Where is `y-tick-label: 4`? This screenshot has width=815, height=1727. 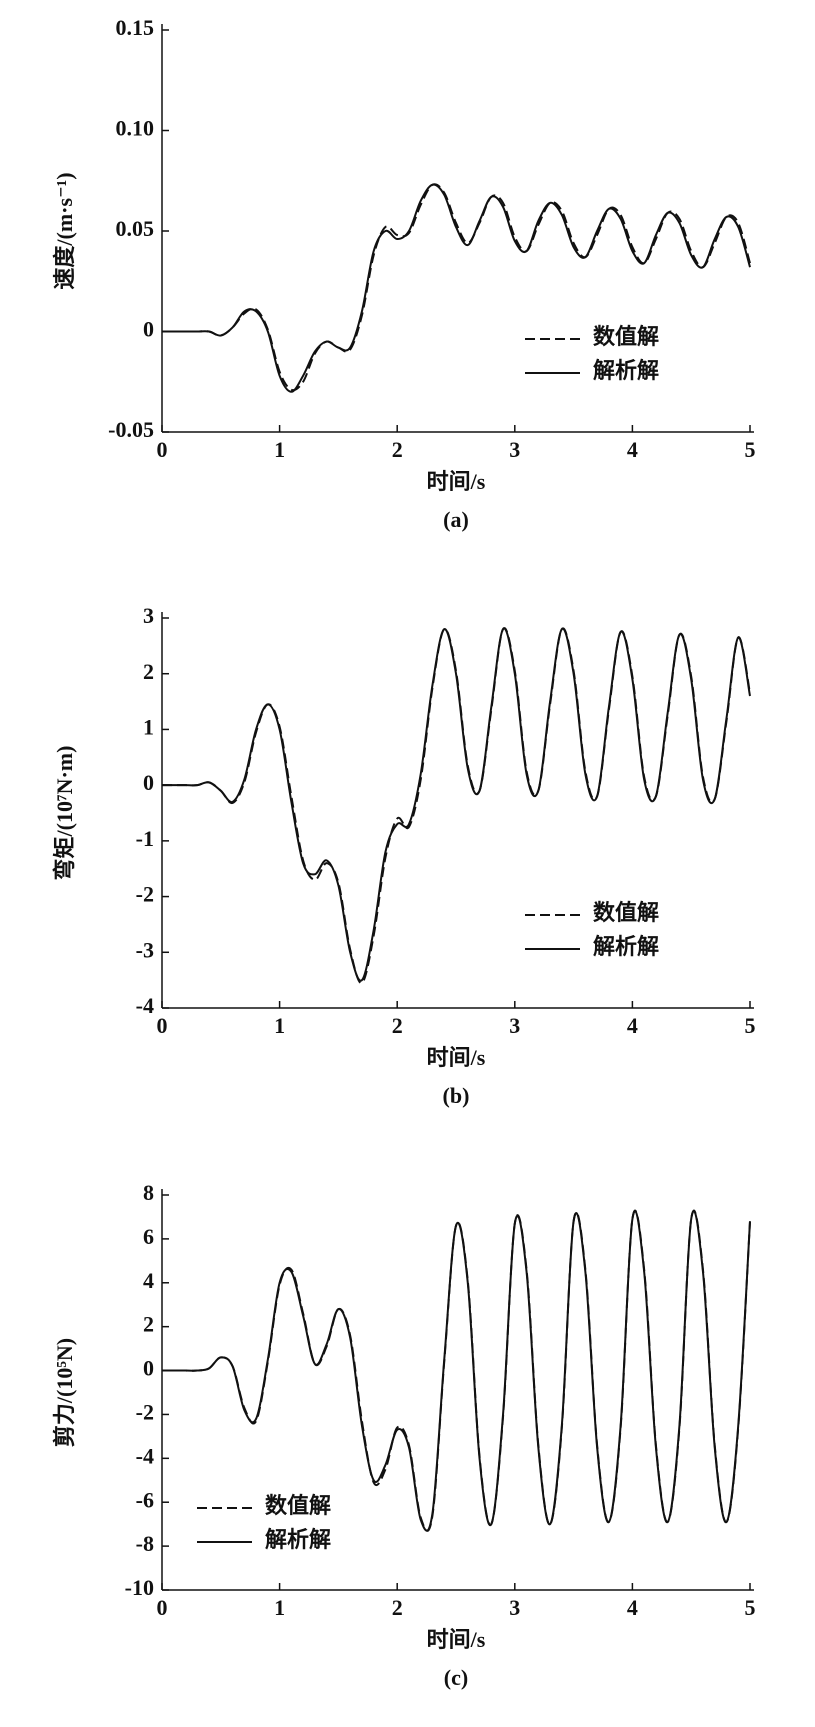 y-tick-label: 4 is located at coordinates (148, 1280).